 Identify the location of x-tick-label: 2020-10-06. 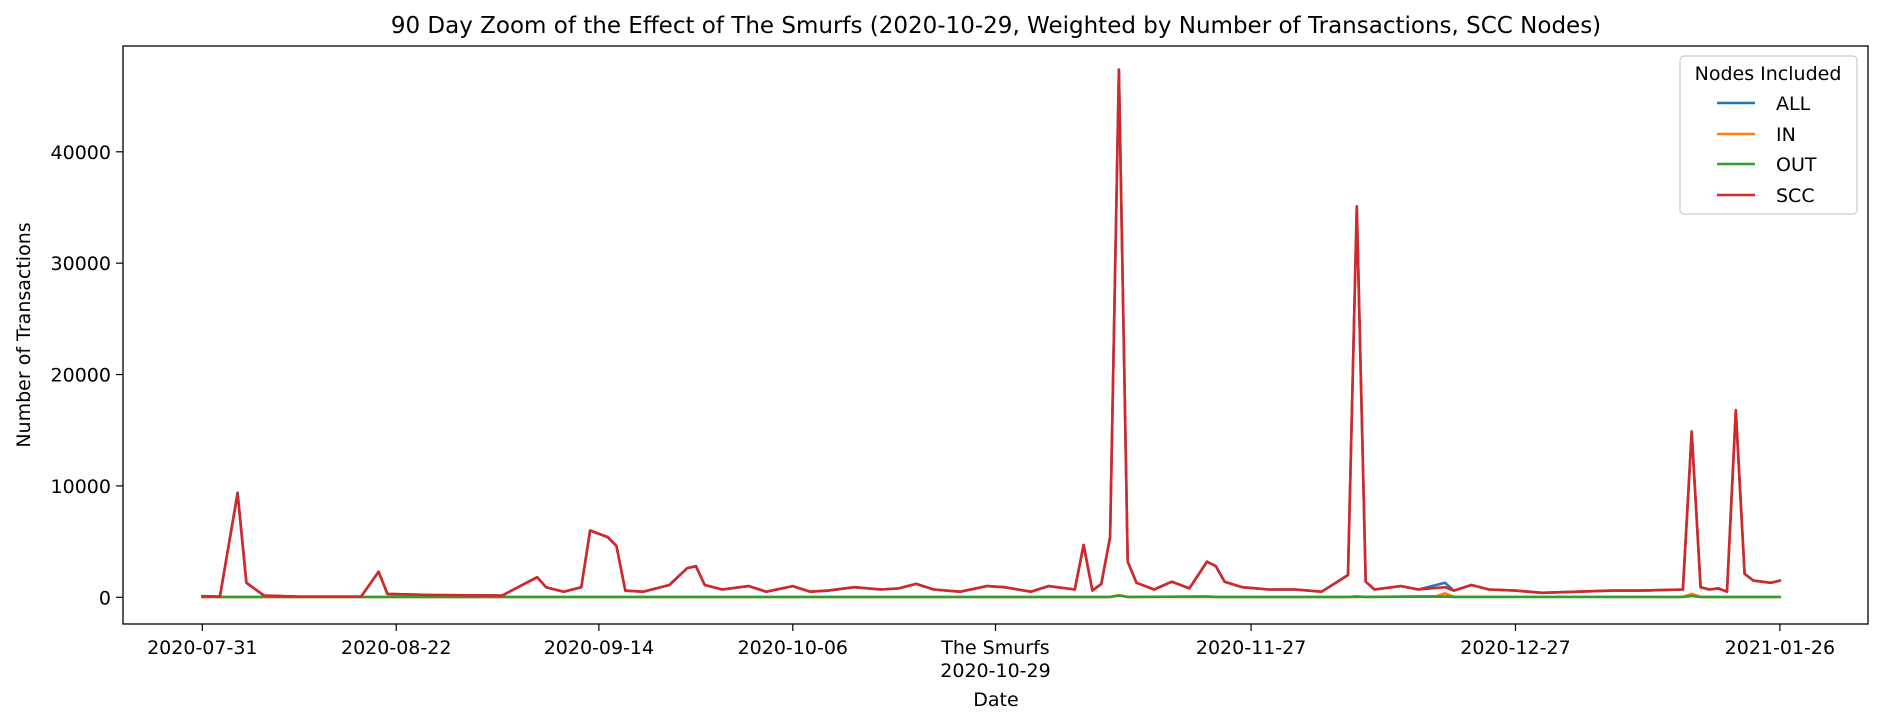
(793, 648).